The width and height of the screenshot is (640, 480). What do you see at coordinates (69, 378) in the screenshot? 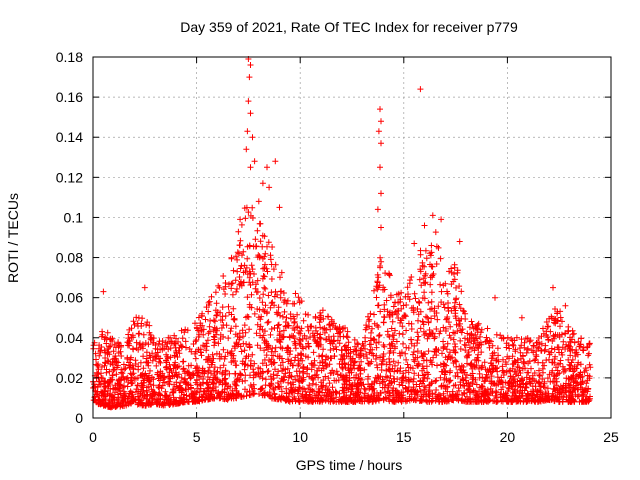
I see `y-tick-label: 0.02` at bounding box center [69, 378].